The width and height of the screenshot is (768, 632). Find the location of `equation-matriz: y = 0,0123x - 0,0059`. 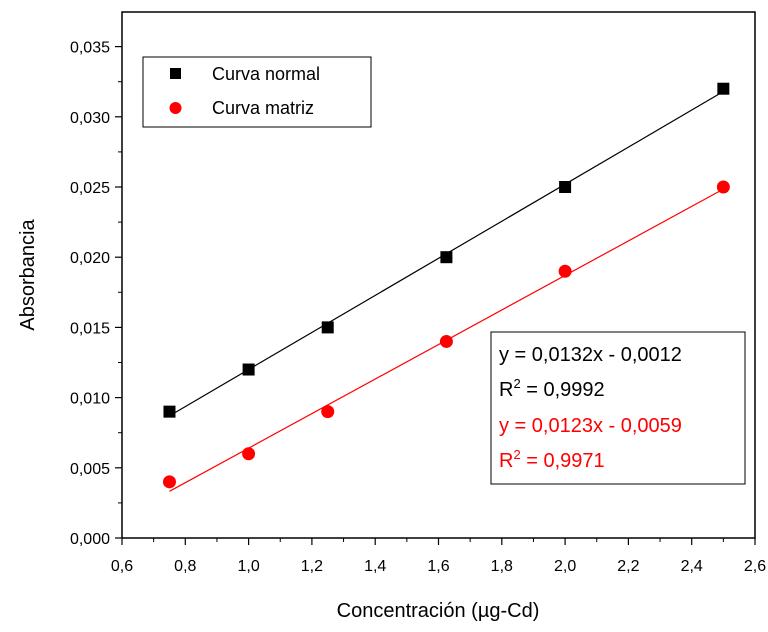

equation-matriz: y = 0,0123x - 0,0059 is located at coordinates (590, 426).